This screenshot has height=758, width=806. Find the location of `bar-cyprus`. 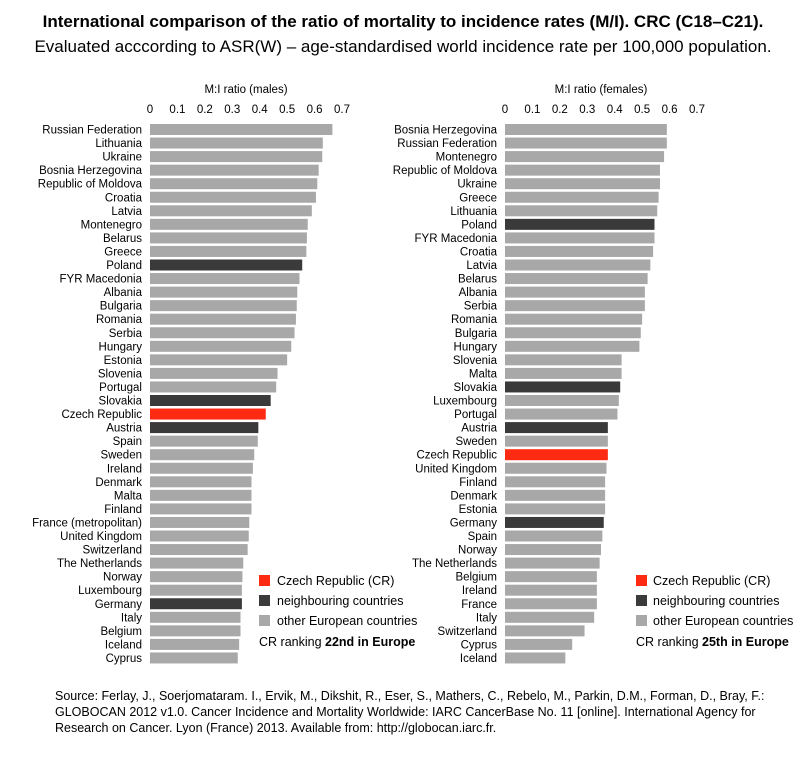

bar-cyprus is located at coordinates (539, 644).